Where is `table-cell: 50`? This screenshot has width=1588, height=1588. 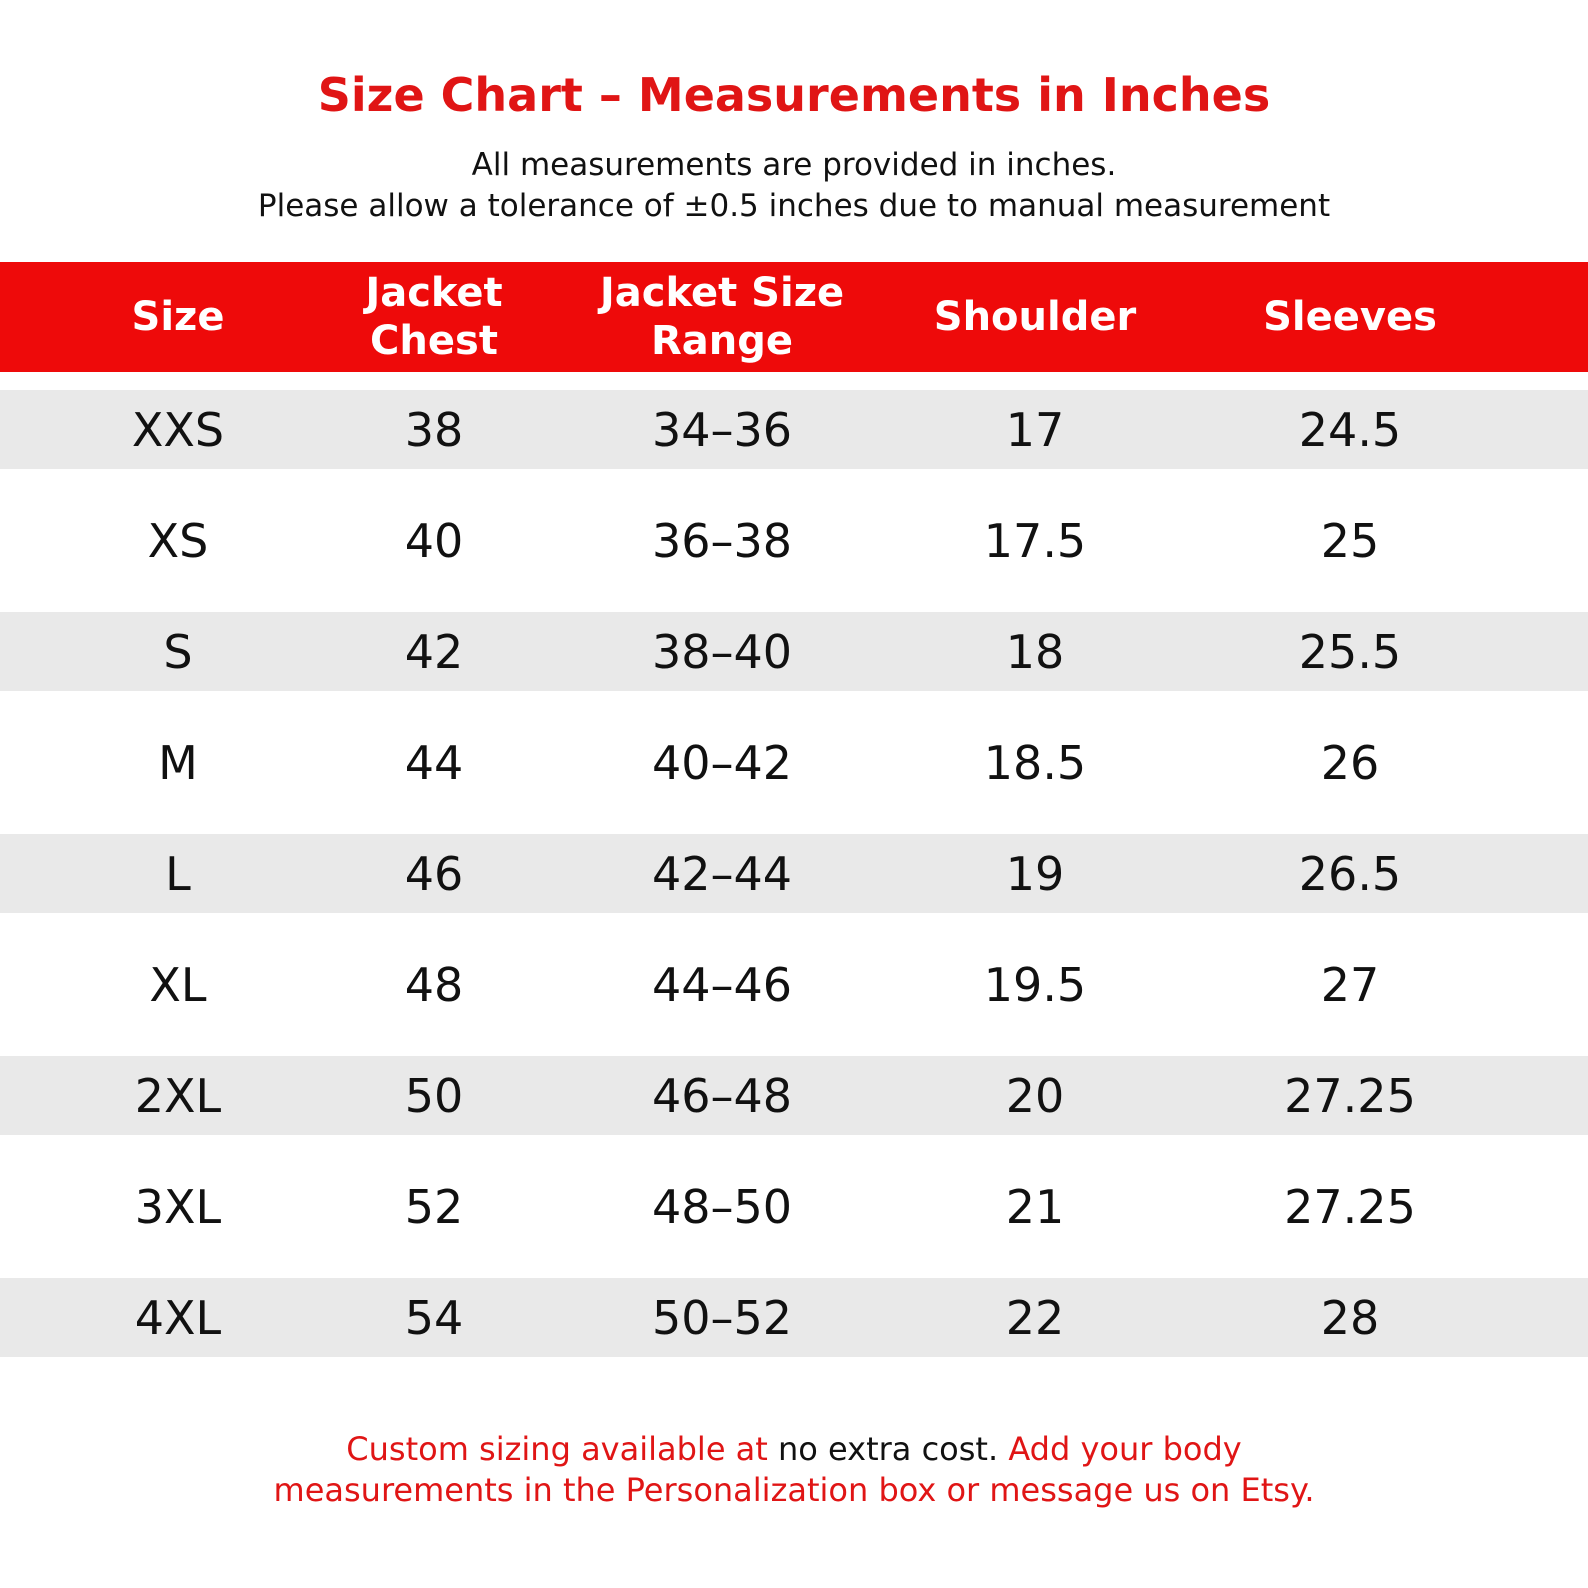 table-cell: 50 is located at coordinates (434, 1096).